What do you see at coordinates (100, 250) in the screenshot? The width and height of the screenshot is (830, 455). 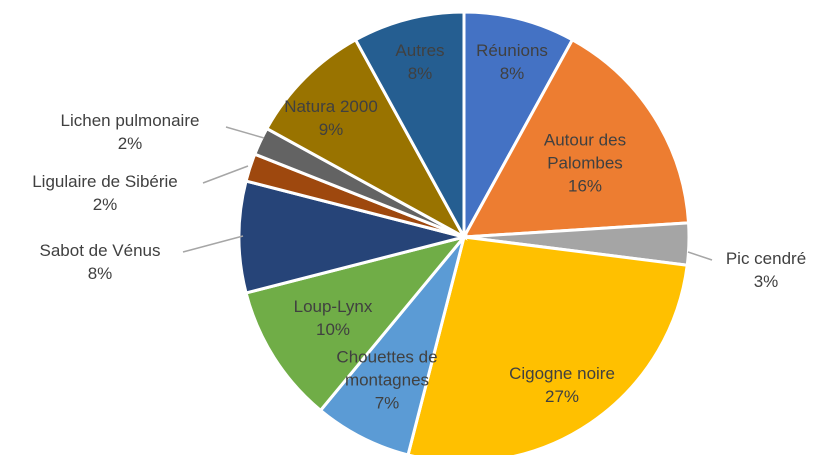 I see `category-label: Sabot de Vénus` at bounding box center [100, 250].